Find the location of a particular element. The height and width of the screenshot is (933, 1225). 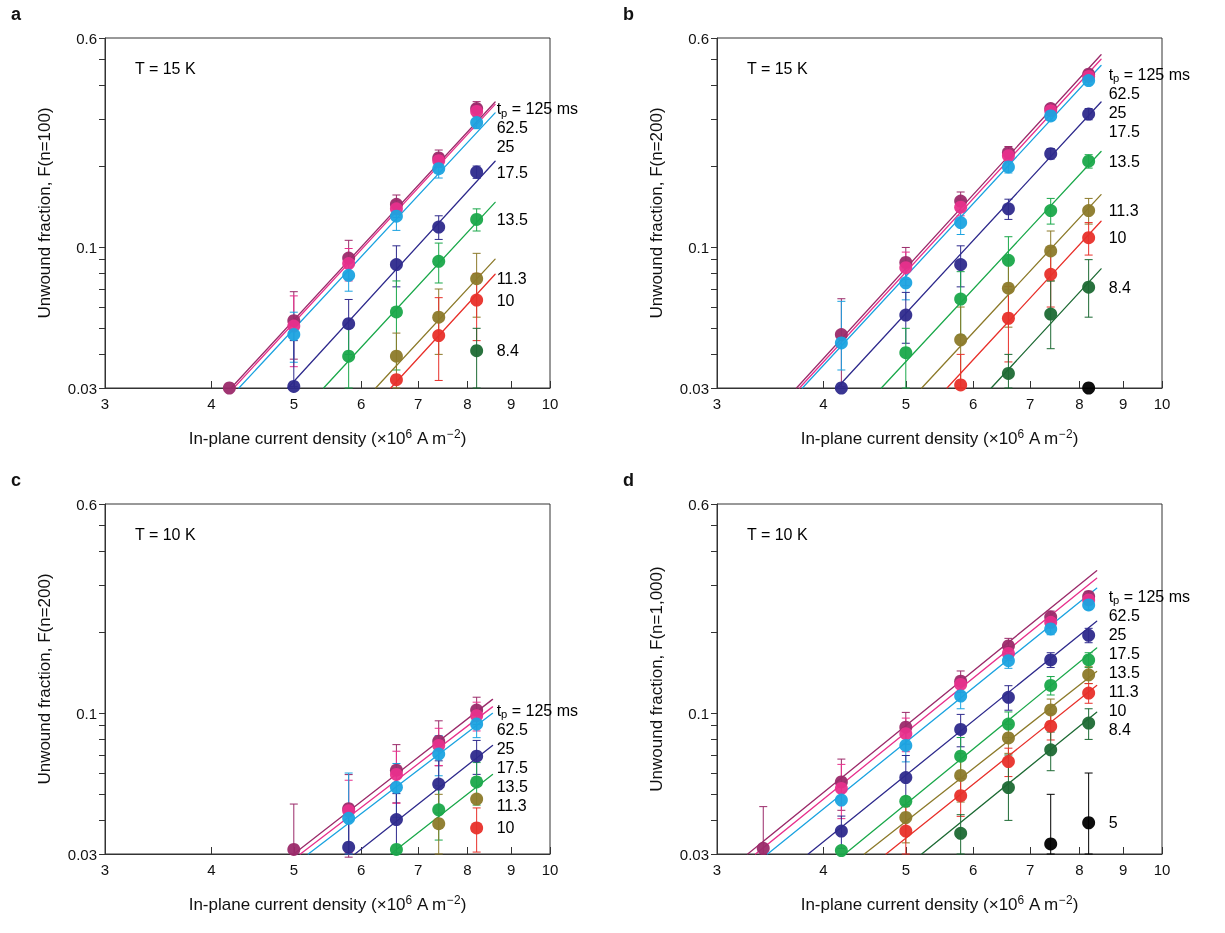

chart-title: c is located at coordinates (16, 480).